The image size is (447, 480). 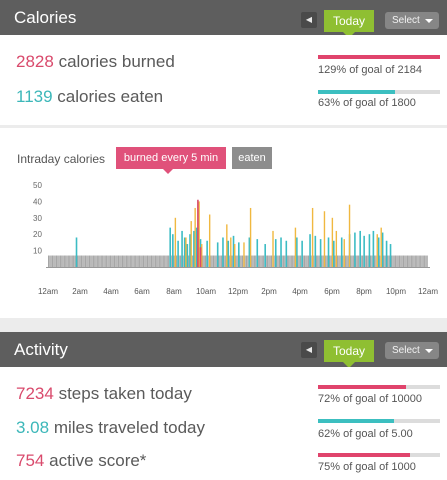 I want to click on calories-title: Calories, so click(x=45, y=17).